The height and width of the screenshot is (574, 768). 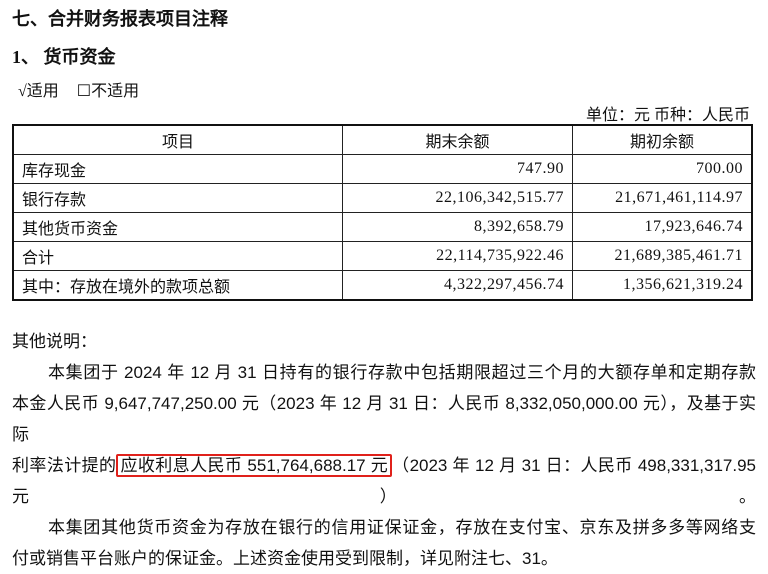 What do you see at coordinates (108, 91) in the screenshot?
I see `not-applicable-checkbox: ☐不适用` at bounding box center [108, 91].